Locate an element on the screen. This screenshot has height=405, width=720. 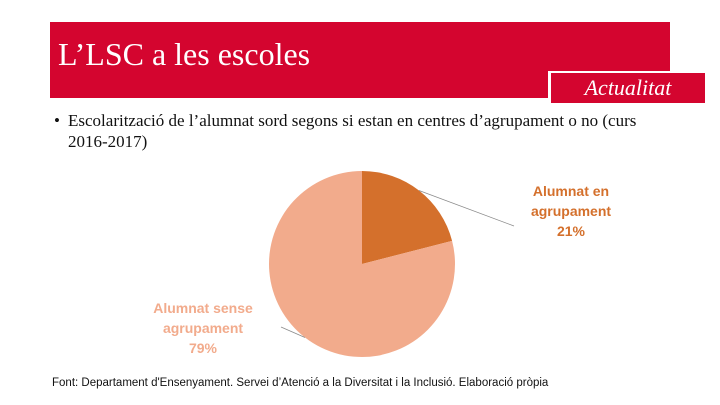
slice-value-label-2: 79% is located at coordinates (203, 348).